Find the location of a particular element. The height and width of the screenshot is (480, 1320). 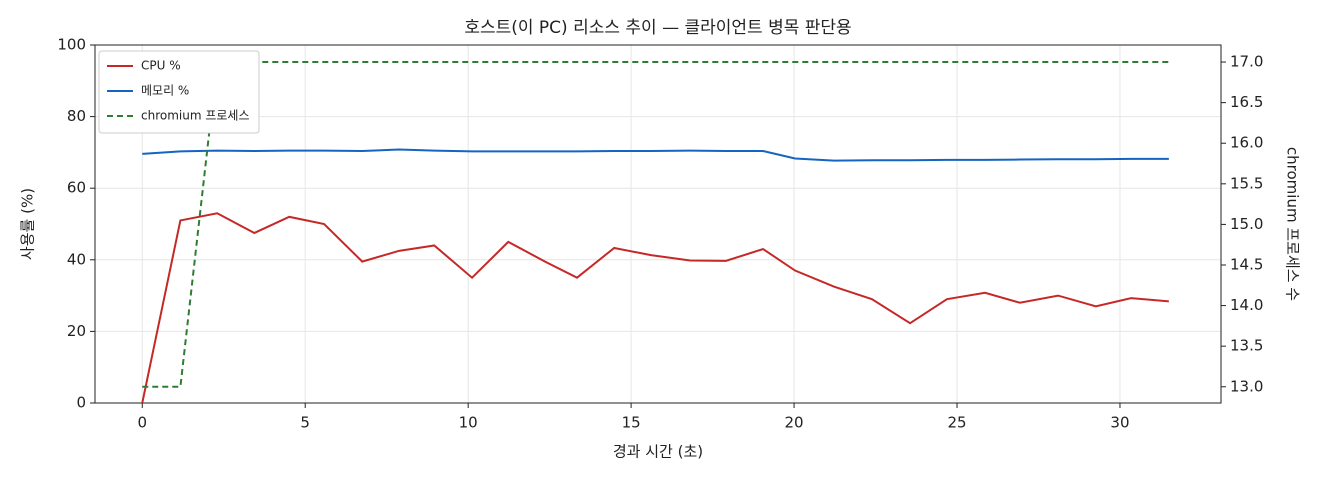

legend-box is located at coordinates (179, 92).